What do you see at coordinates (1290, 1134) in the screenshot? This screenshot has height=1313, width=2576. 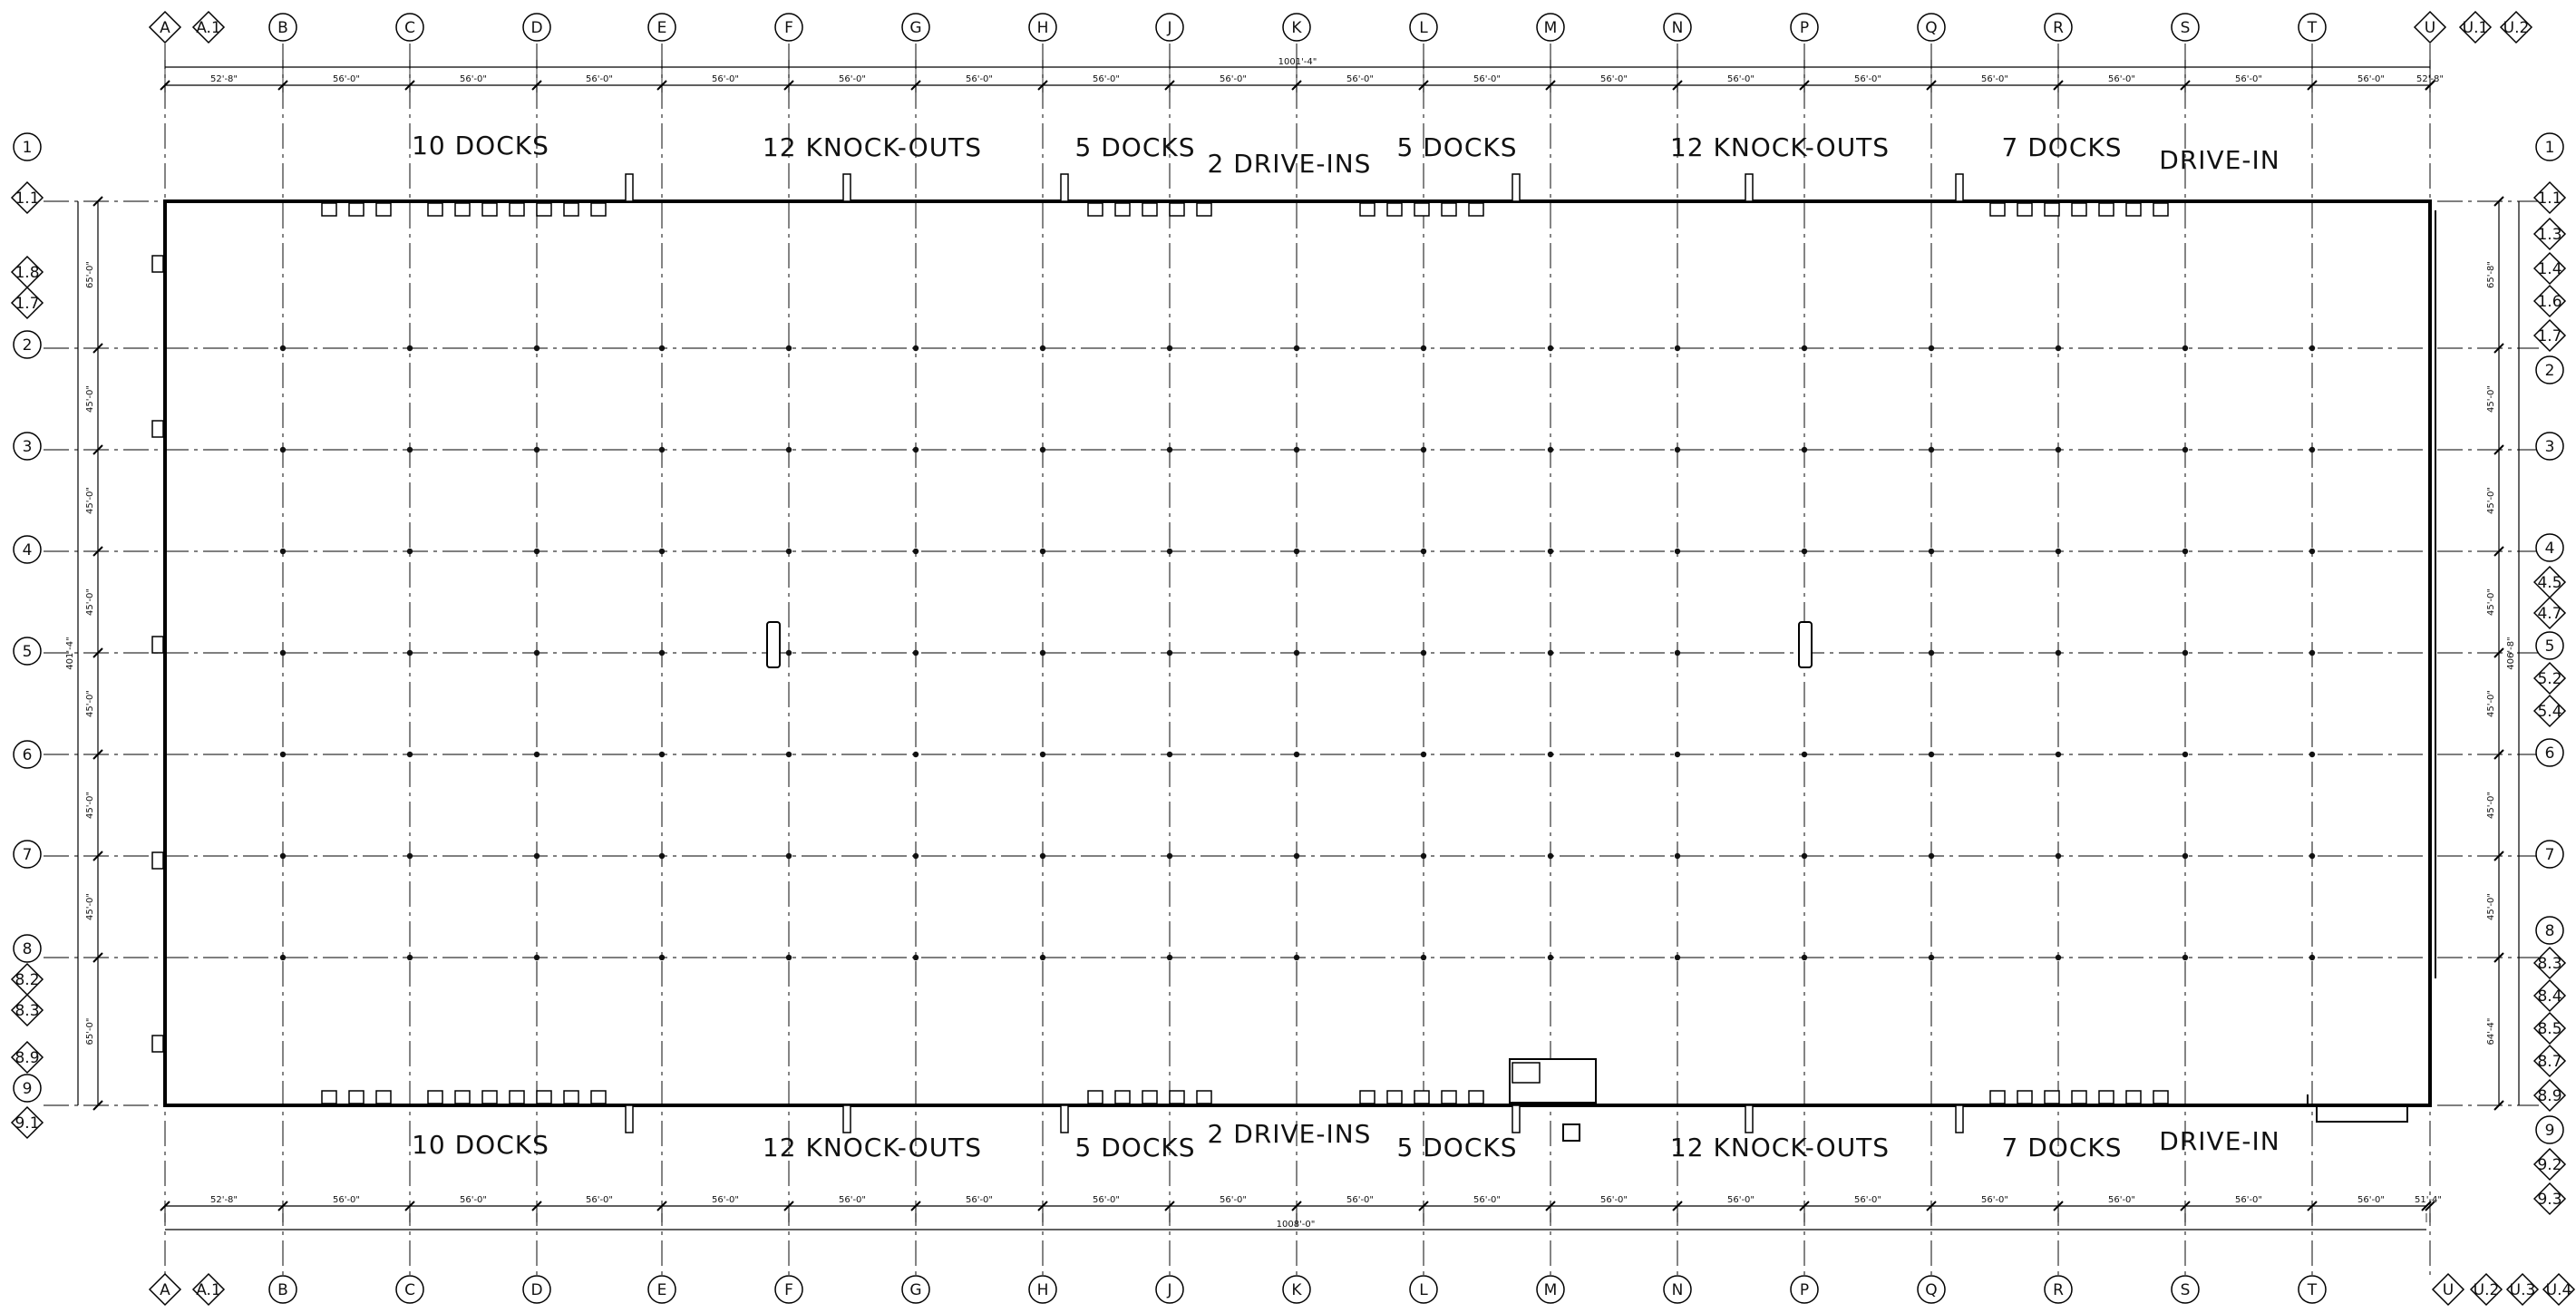 I see `dock-label-bottom-2-drive-ins: 2 DRIVE-INS` at bounding box center [1290, 1134].